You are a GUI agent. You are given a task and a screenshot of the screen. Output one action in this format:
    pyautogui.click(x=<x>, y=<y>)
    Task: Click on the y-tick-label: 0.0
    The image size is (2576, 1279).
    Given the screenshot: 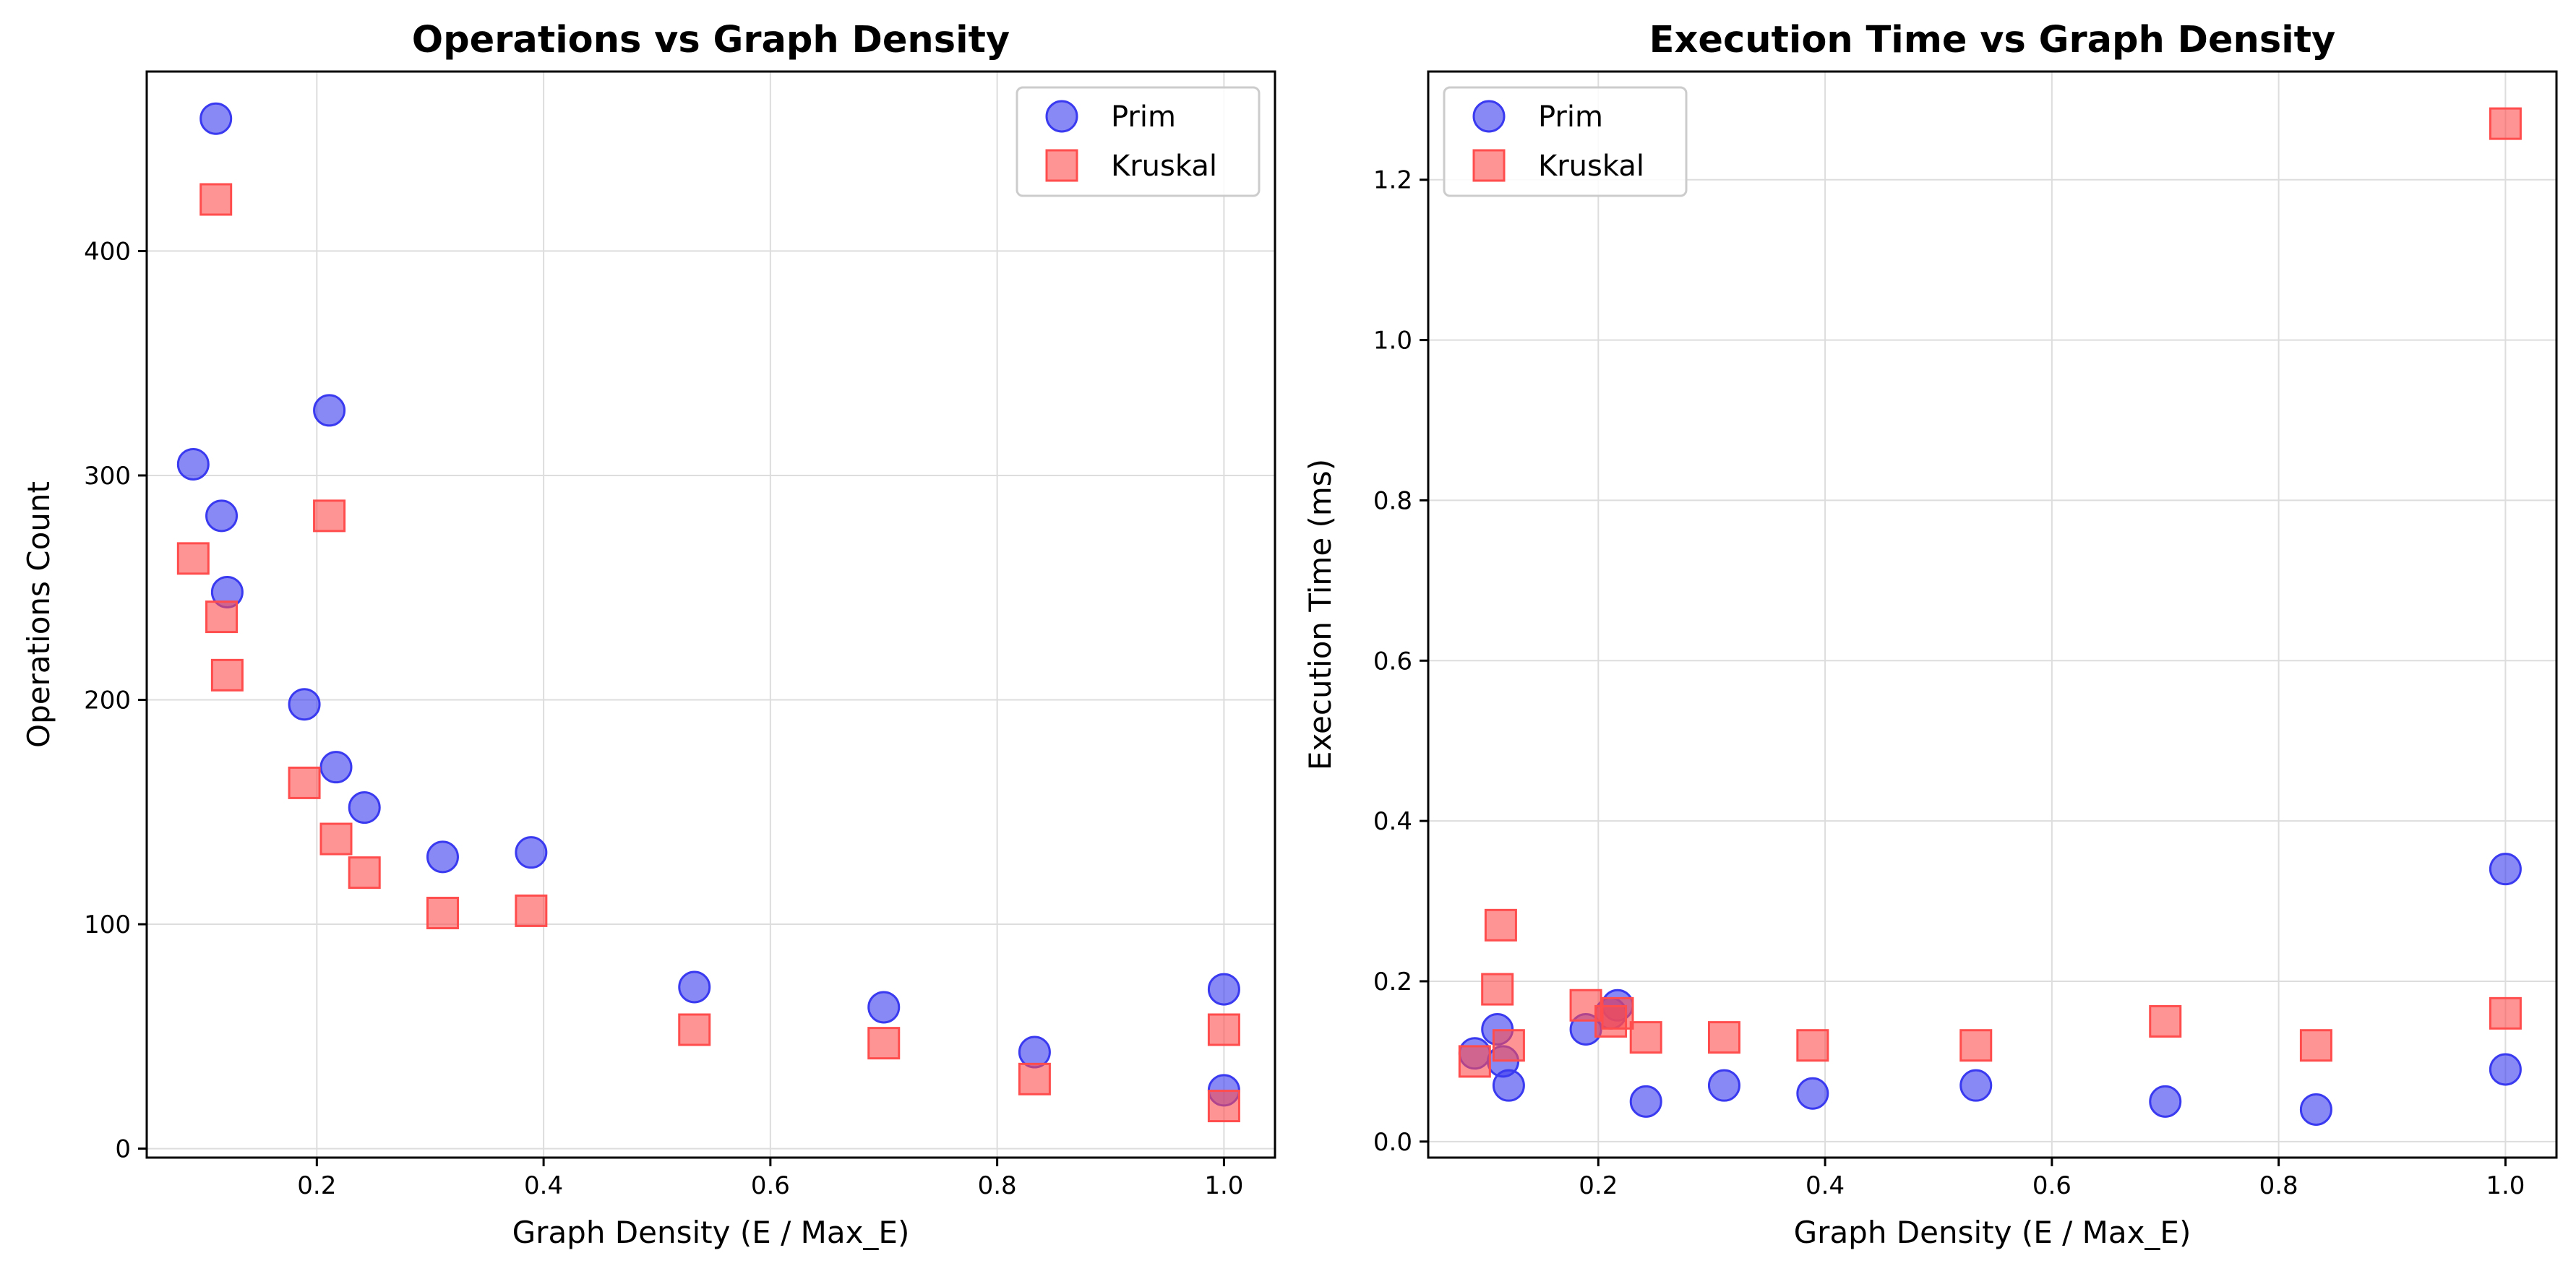 What is the action you would take?
    pyautogui.click(x=1392, y=1142)
    